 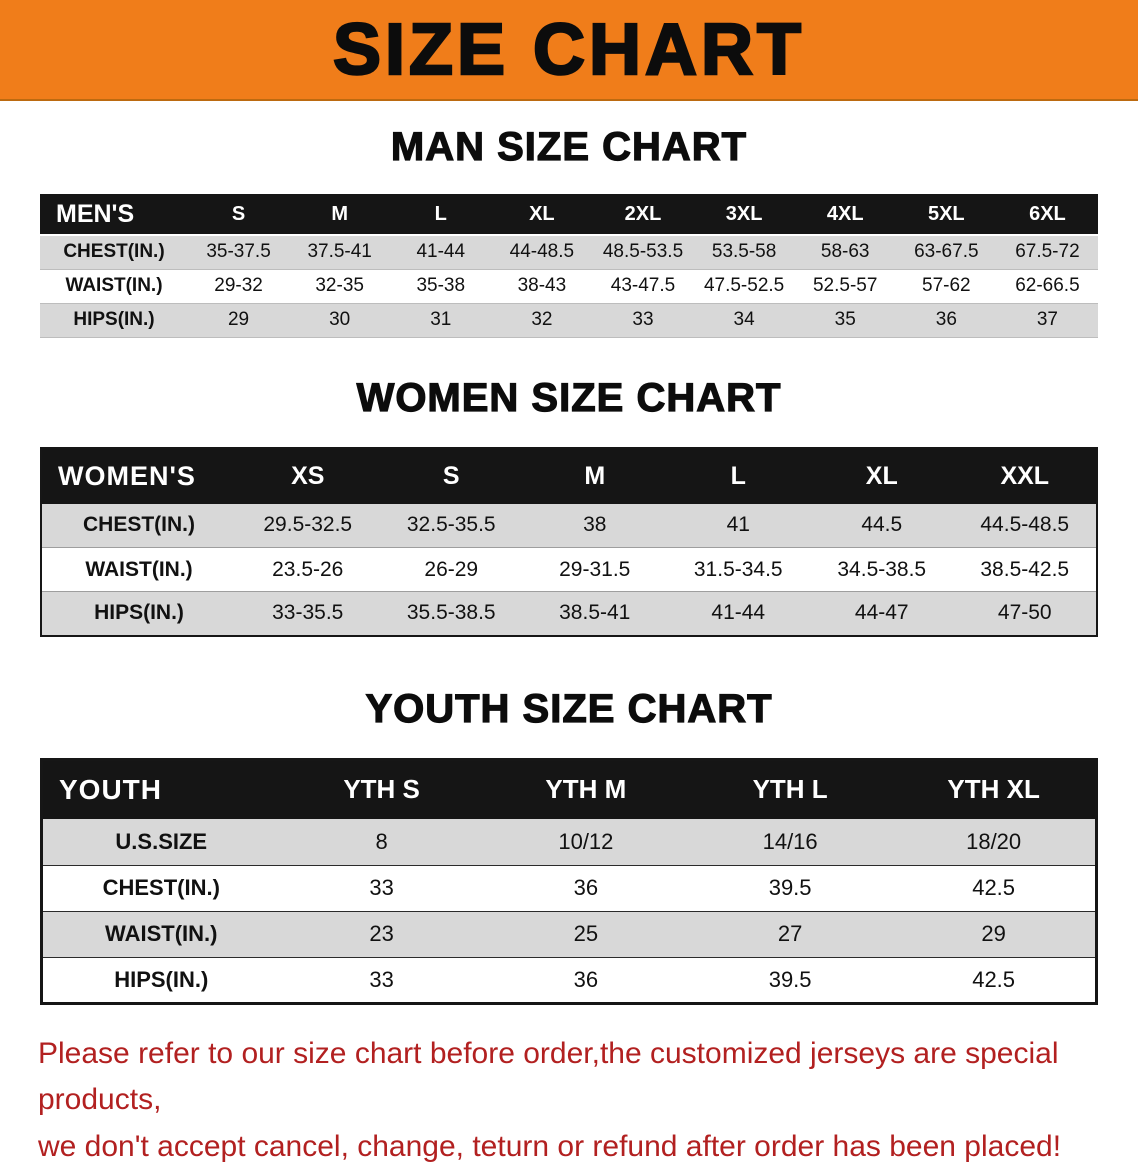 What do you see at coordinates (946, 286) in the screenshot?
I see `size-value-cell: 57-62` at bounding box center [946, 286].